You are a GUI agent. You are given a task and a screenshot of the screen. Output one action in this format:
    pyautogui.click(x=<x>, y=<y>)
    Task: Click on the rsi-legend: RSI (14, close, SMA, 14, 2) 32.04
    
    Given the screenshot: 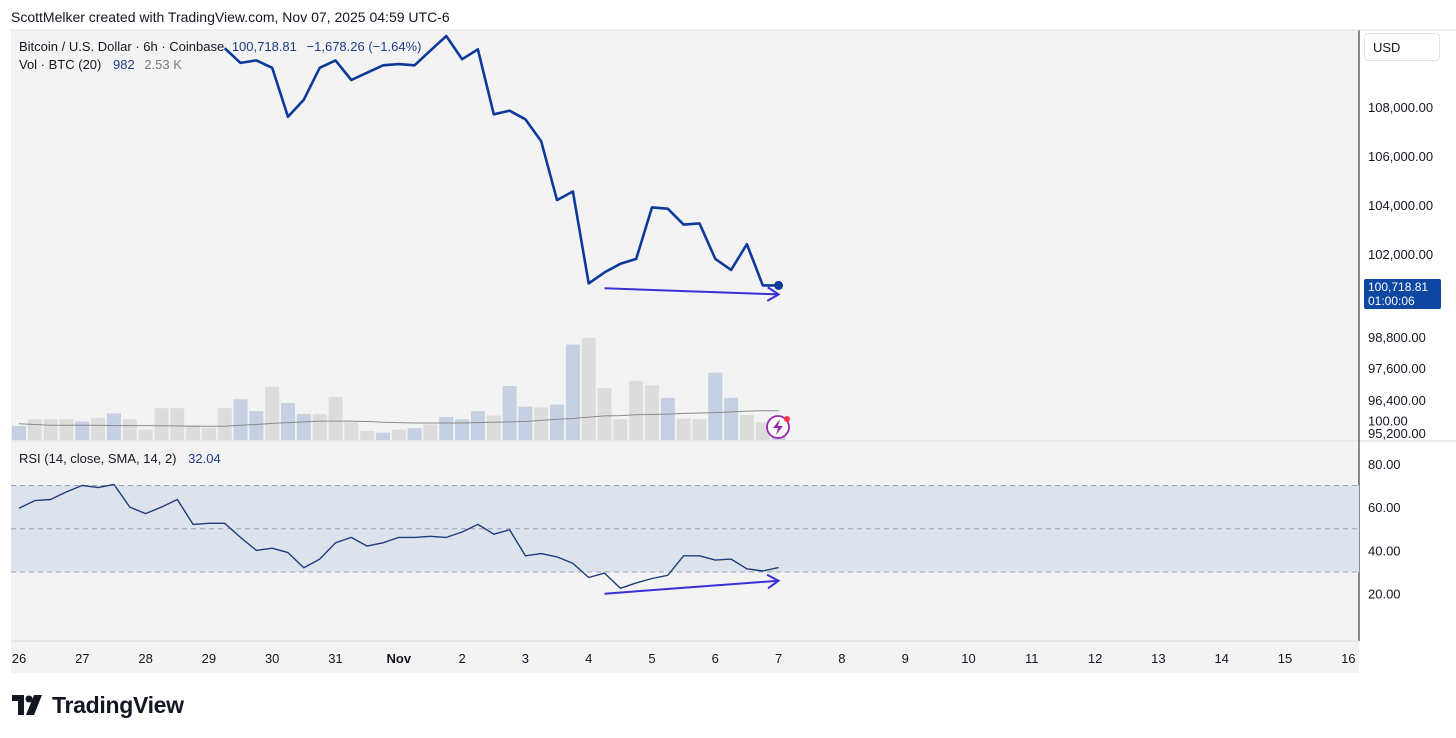 What is the action you would take?
    pyautogui.click(x=120, y=458)
    